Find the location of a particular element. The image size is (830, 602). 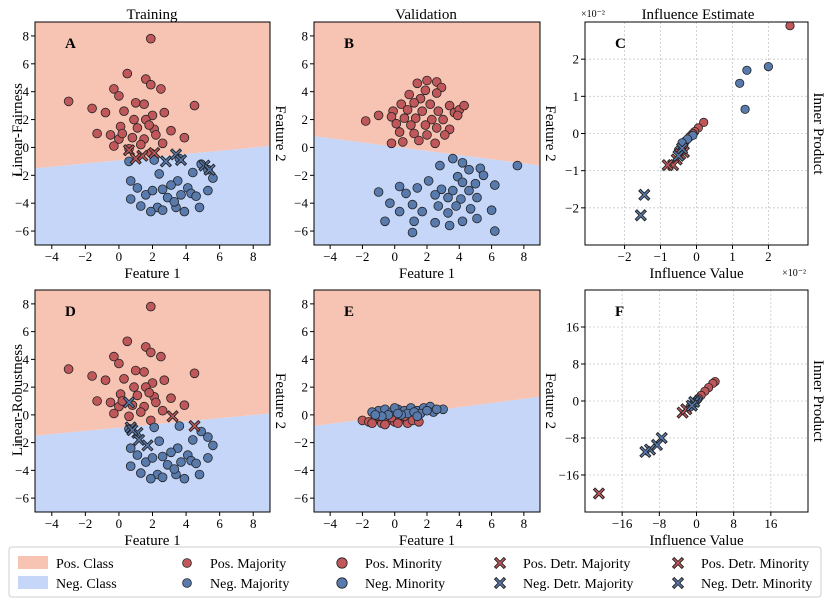

y-tick-label: 2 is located at coordinates (26, 387).